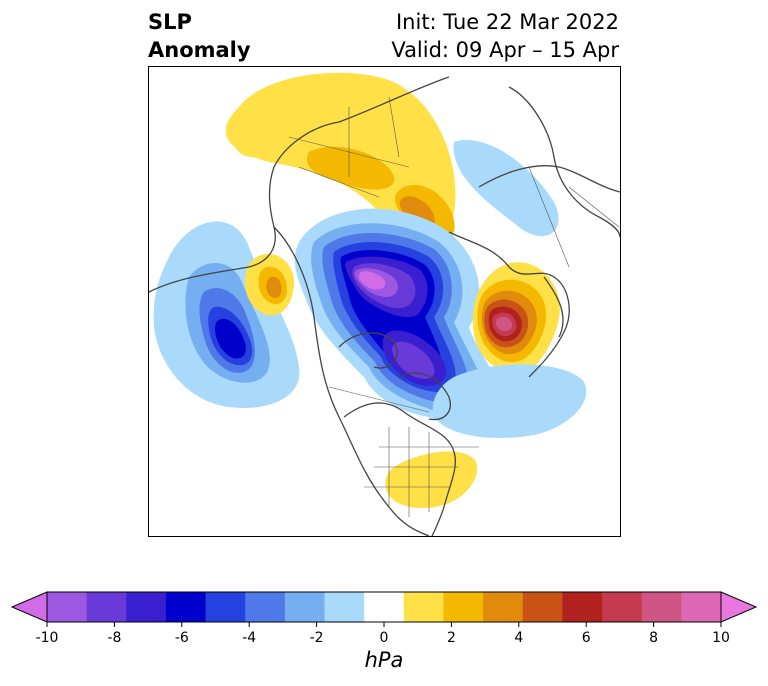 The image size is (768, 686). Describe the element at coordinates (721, 638) in the screenshot. I see `colorbar-tick-label: 10` at that location.